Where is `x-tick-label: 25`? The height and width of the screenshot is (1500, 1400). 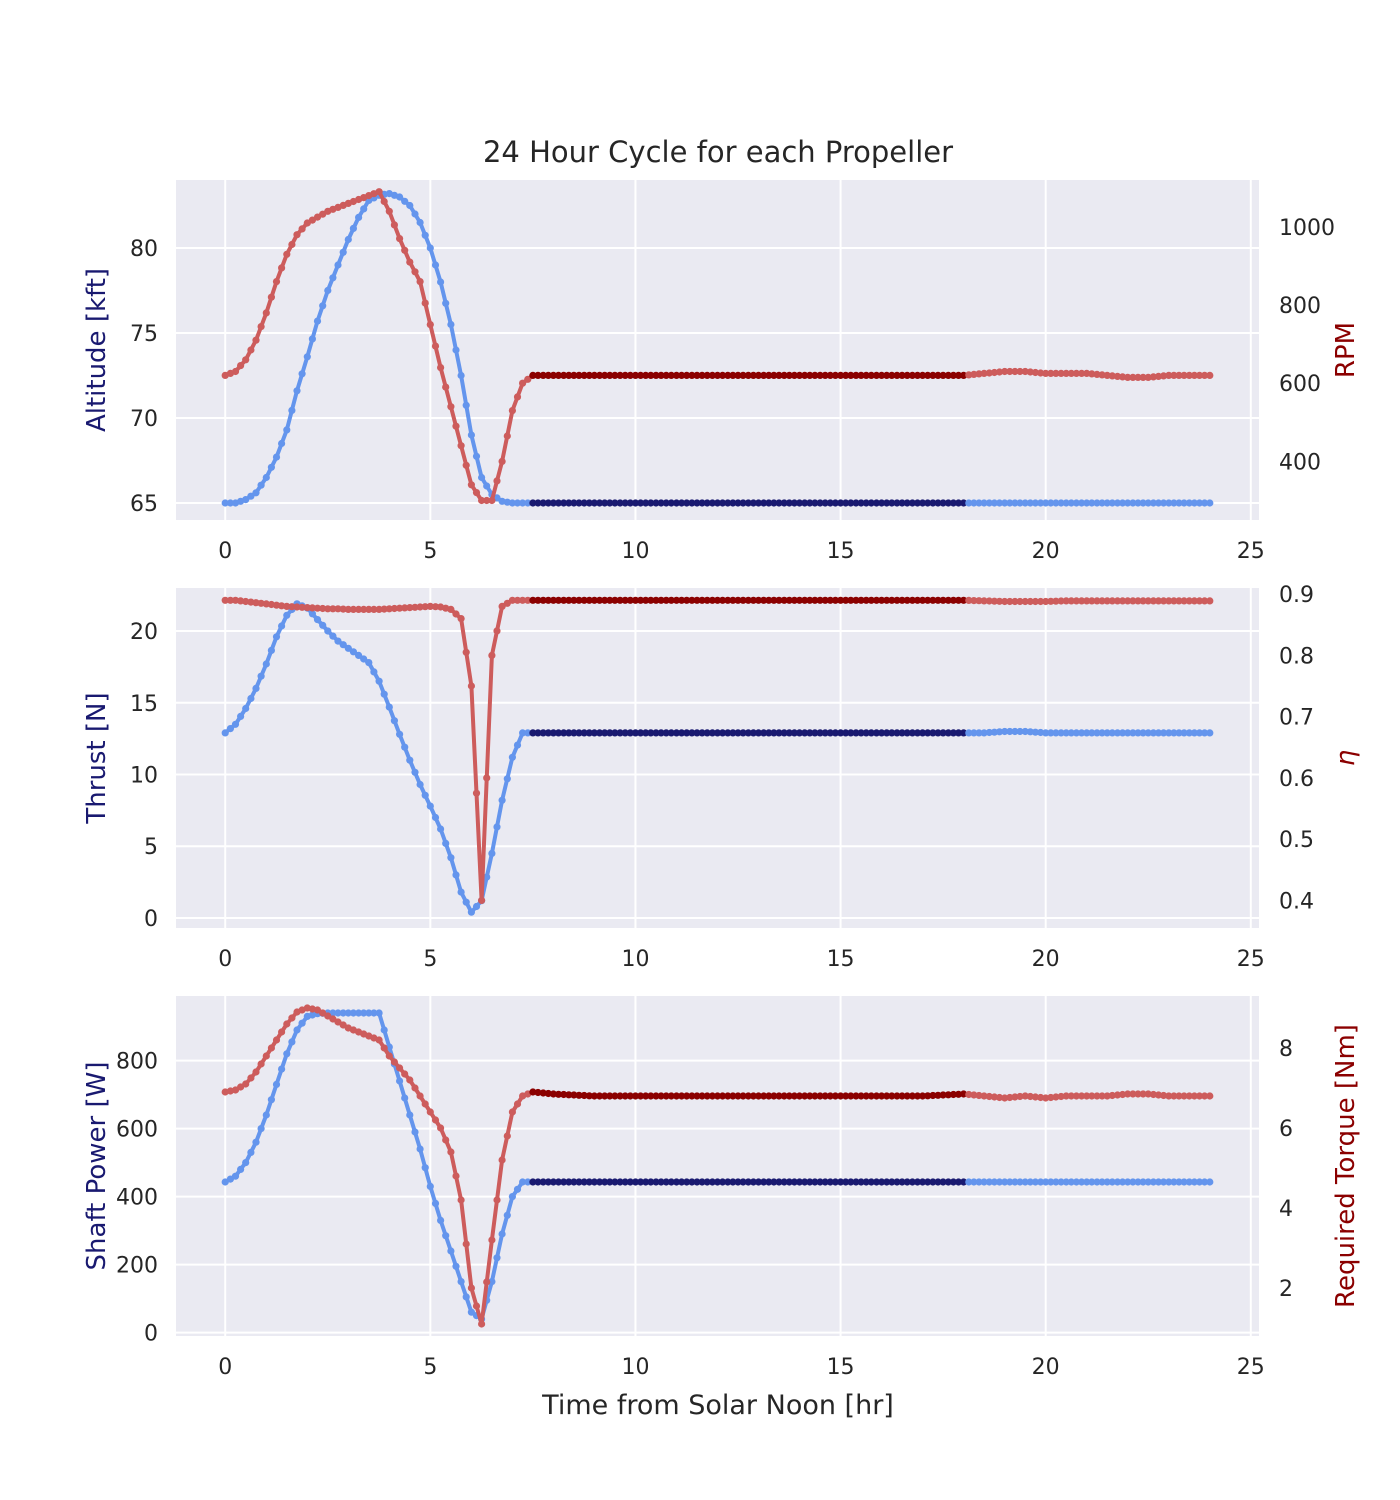
x-tick-label: 25 is located at coordinates (1251, 551).